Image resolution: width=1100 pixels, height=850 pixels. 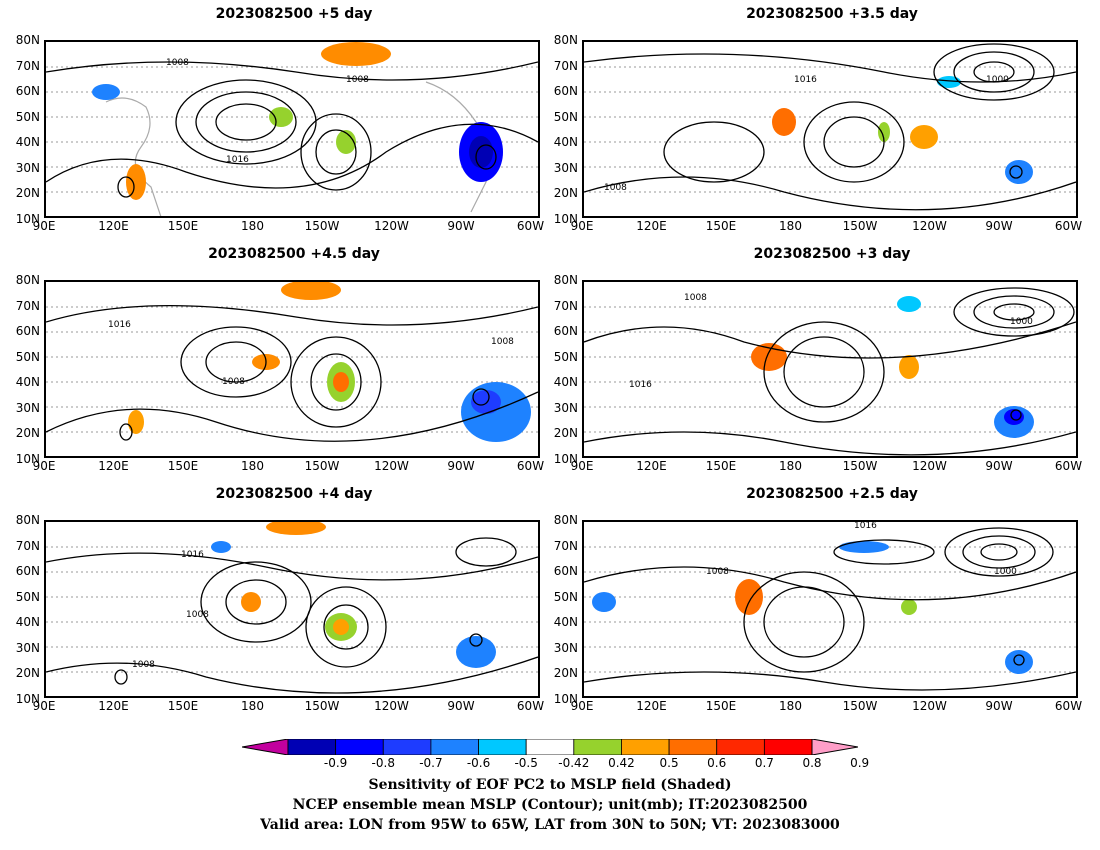 I want to click on colorbar-tick-label: -0.6, so click(x=478, y=763).